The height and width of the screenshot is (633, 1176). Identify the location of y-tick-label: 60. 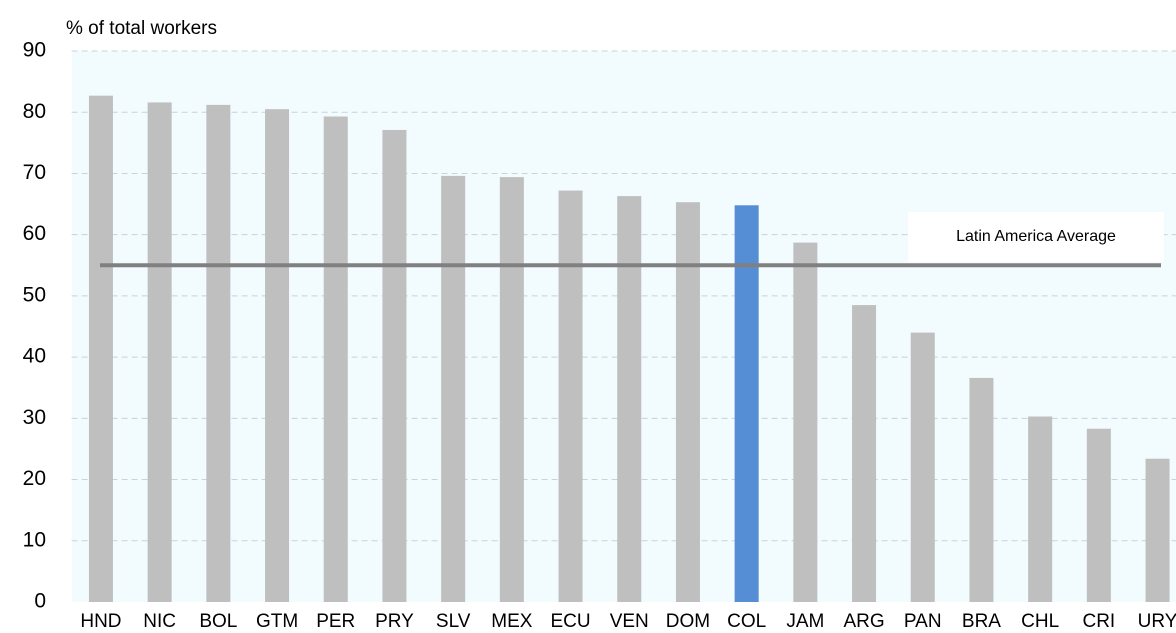
(34, 233).